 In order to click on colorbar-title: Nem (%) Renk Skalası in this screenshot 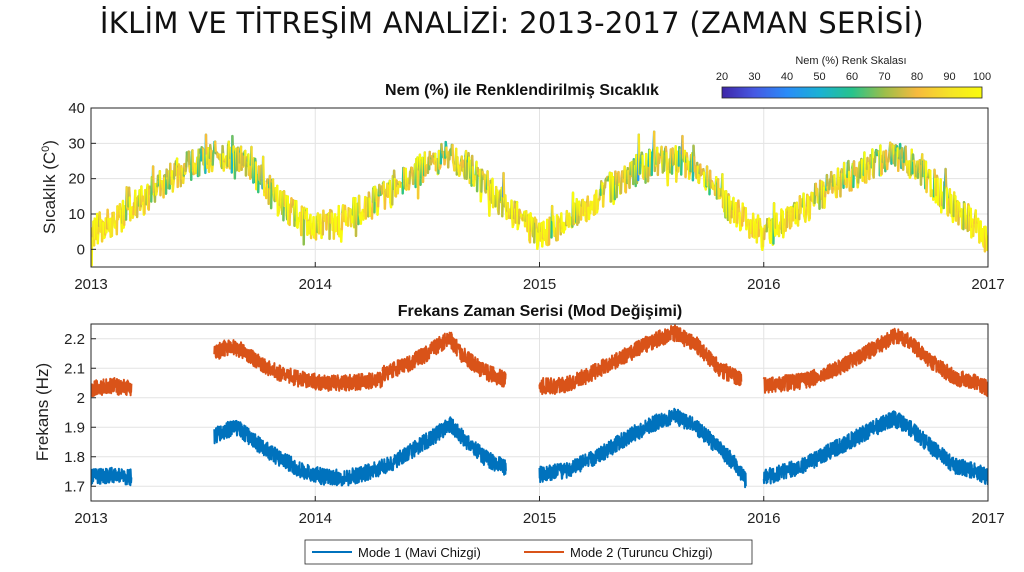, I will do `click(850, 61)`.